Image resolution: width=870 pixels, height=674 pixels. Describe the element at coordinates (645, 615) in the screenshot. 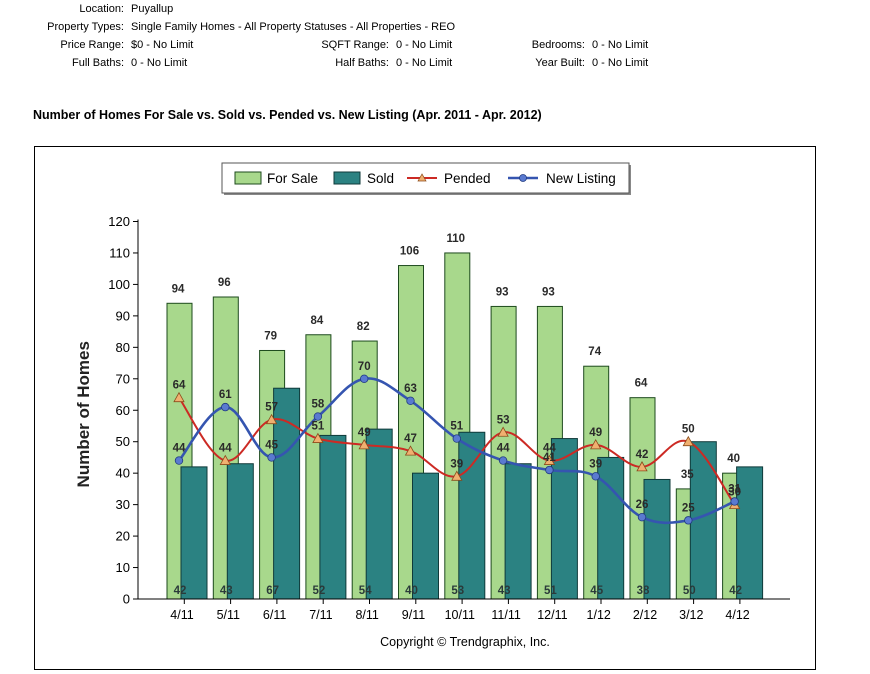

I see `x-tick-label: 2/12` at that location.